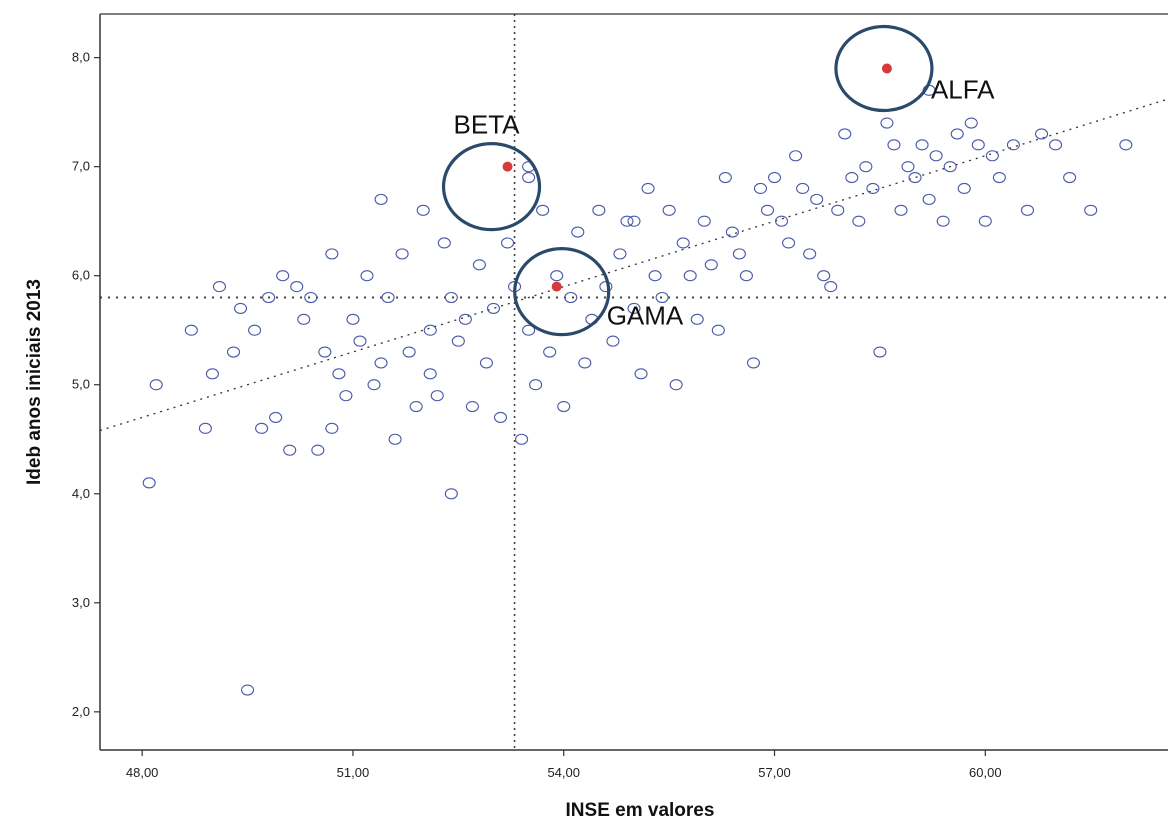 The height and width of the screenshot is (823, 1168). I want to click on y-ticks: 2,0 3,0 4,0 5,0 6,0 7,0 8,0, so click(86, 384).